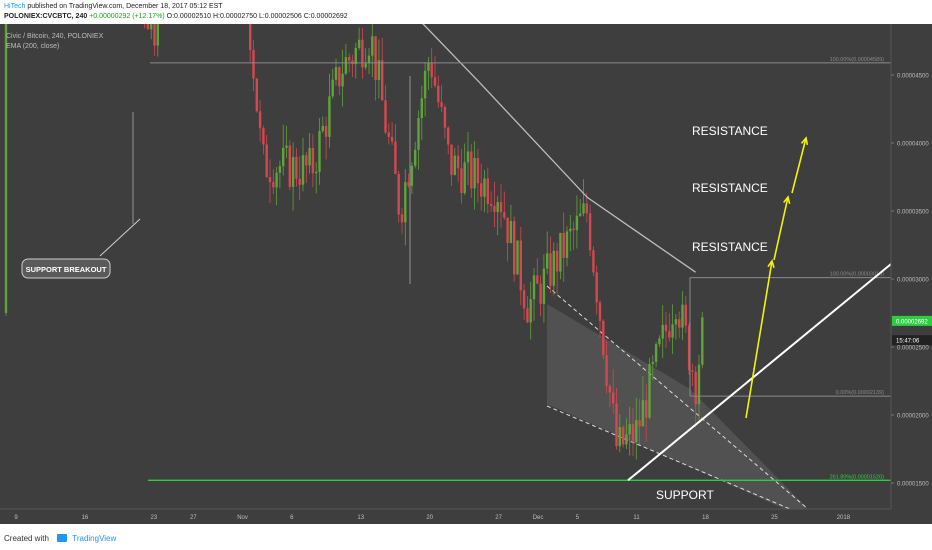 Image resolution: width=932 pixels, height=550 pixels. What do you see at coordinates (857, 60) in the screenshot?
I see `fib-level-label: 100.00%(0.00004589)` at bounding box center [857, 60].